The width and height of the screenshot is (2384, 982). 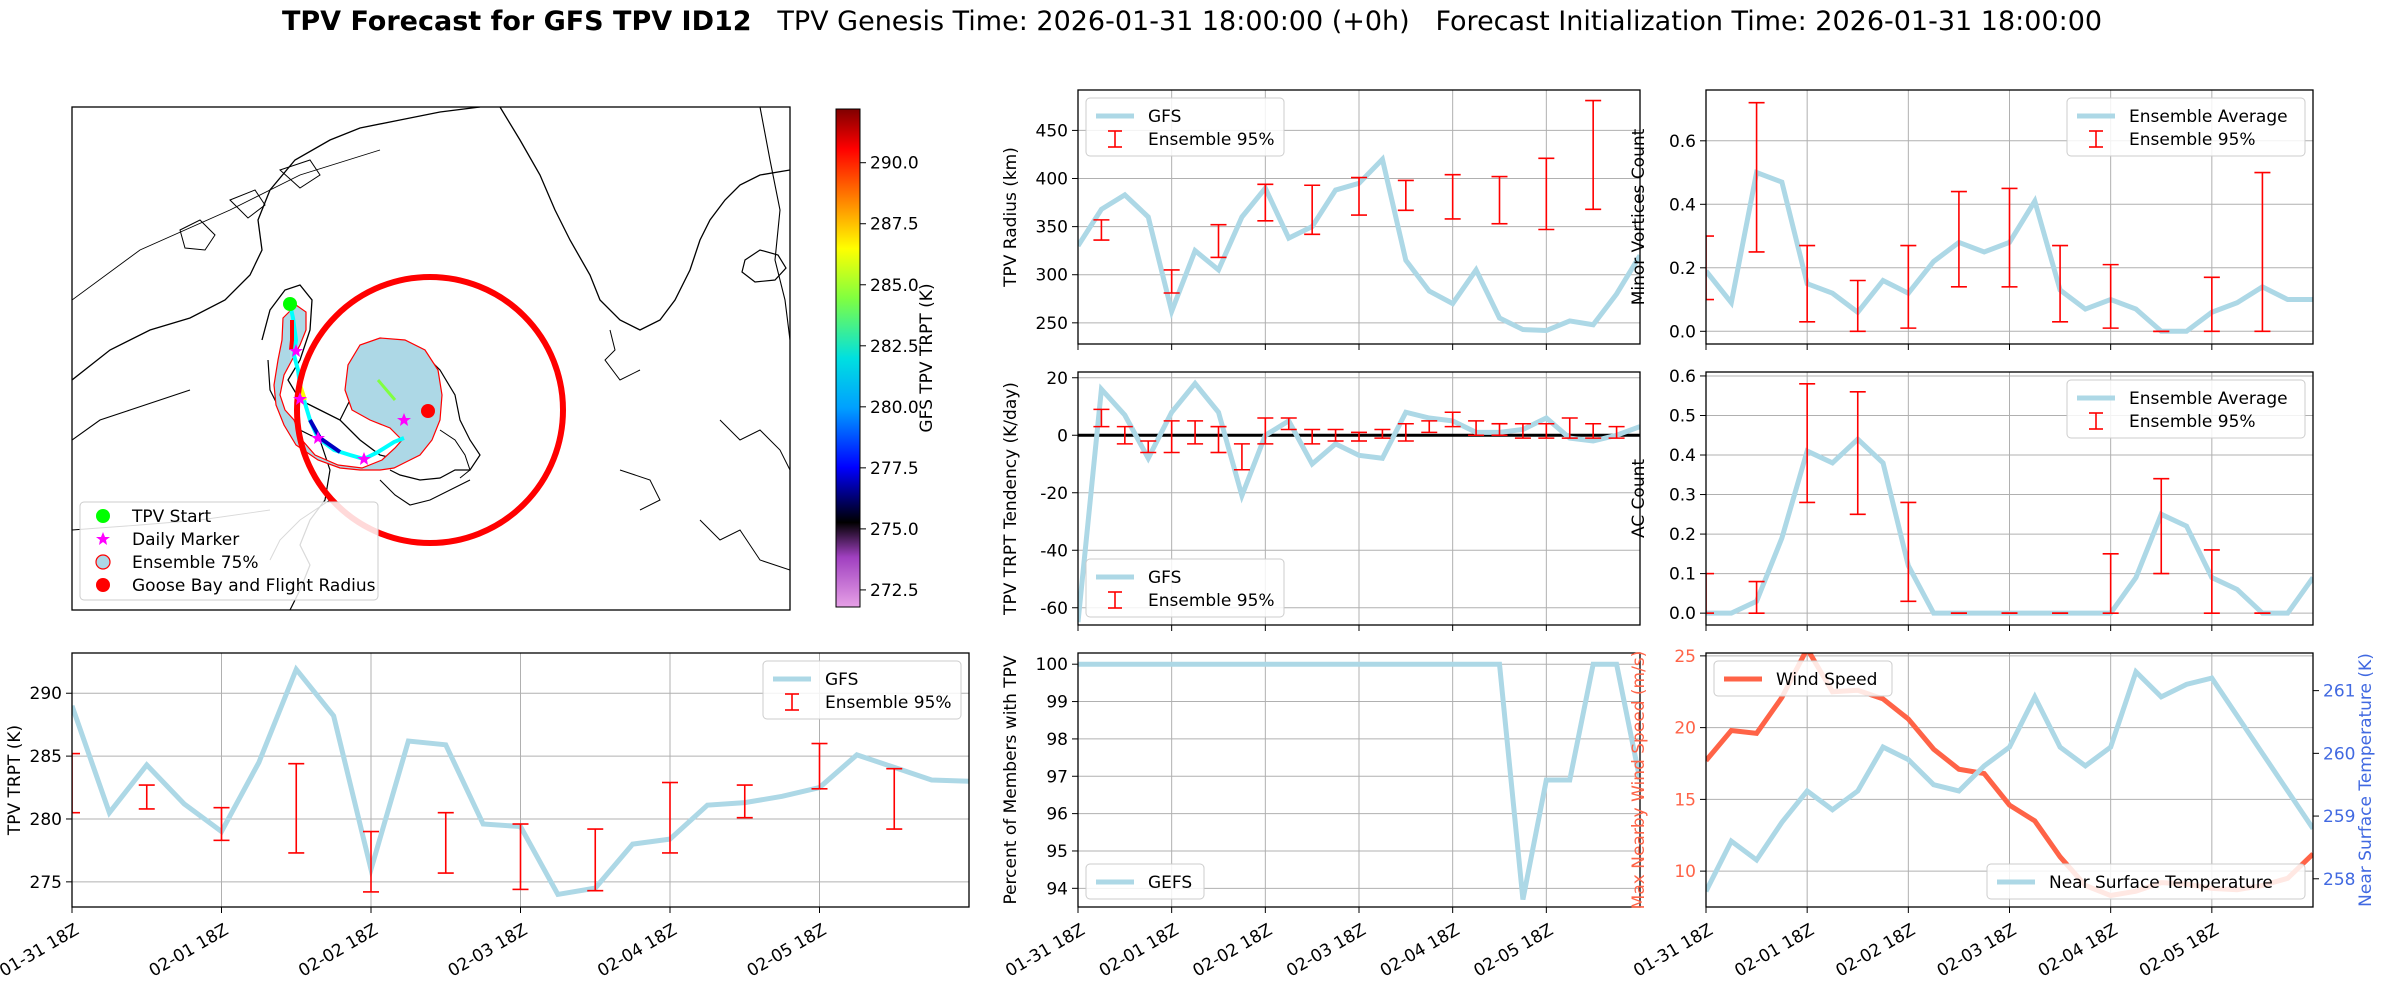 I want to click on y-axis-label: AC Count, so click(x=1639, y=498).